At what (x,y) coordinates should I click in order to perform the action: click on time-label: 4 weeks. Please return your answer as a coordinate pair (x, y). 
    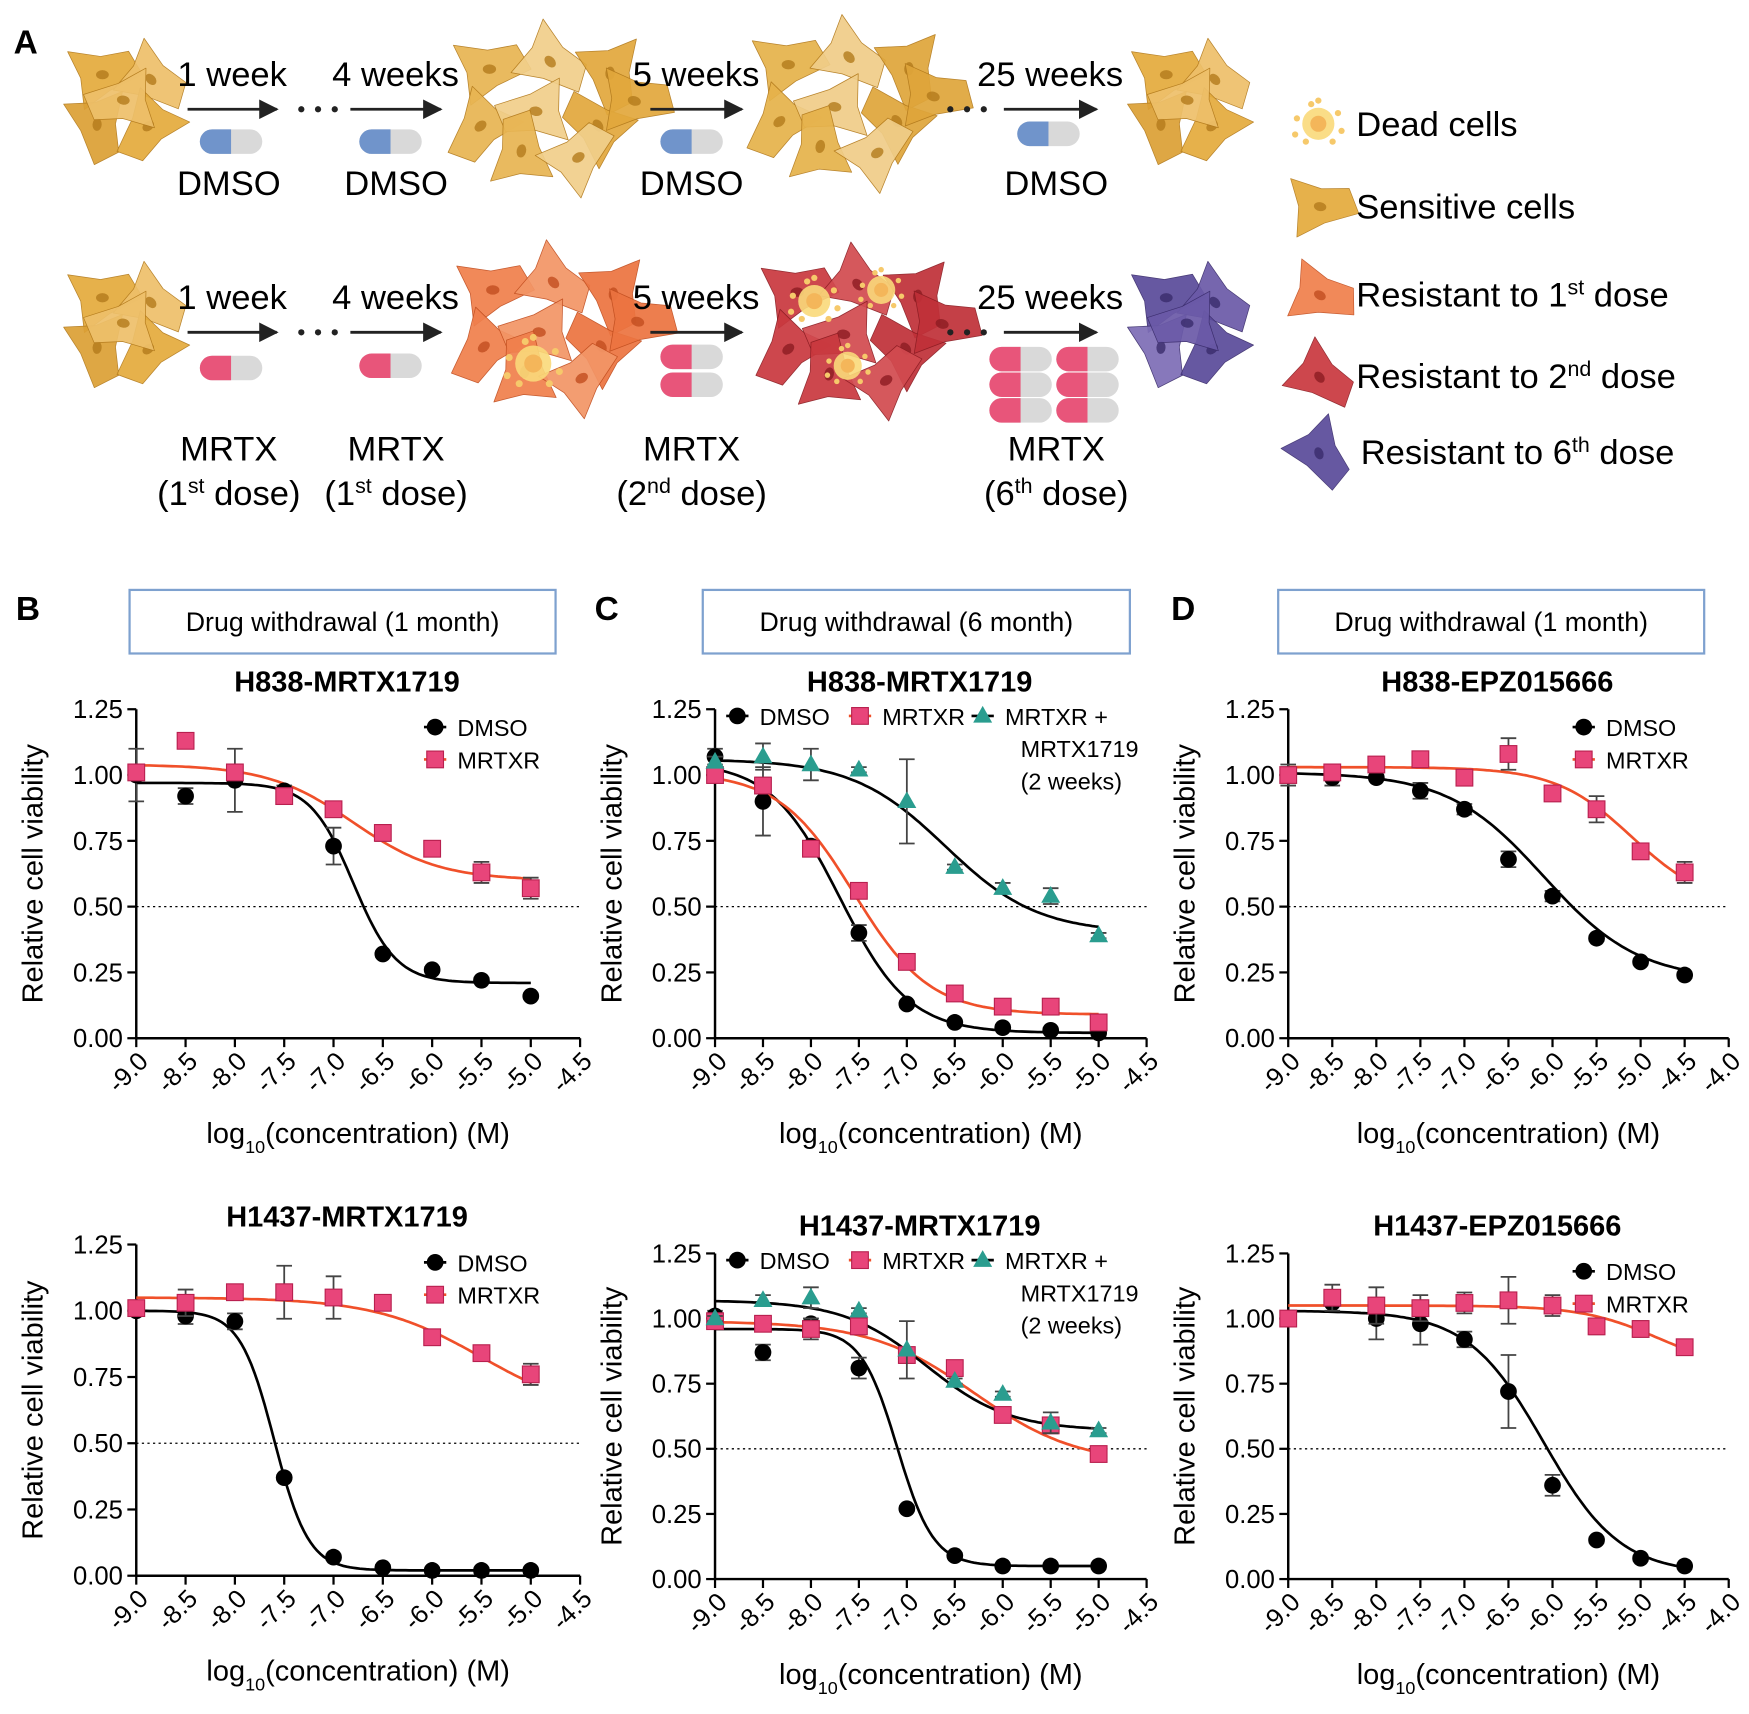
    Looking at the image, I should click on (395, 75).